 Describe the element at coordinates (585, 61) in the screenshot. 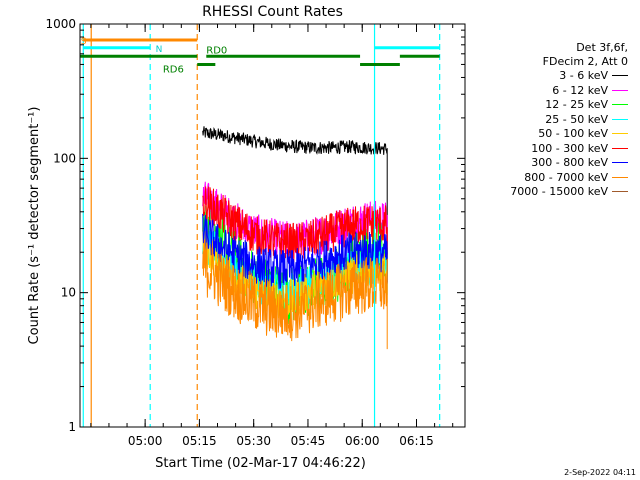

I see `legend-header-line2: FDecim 2, Att 0` at that location.